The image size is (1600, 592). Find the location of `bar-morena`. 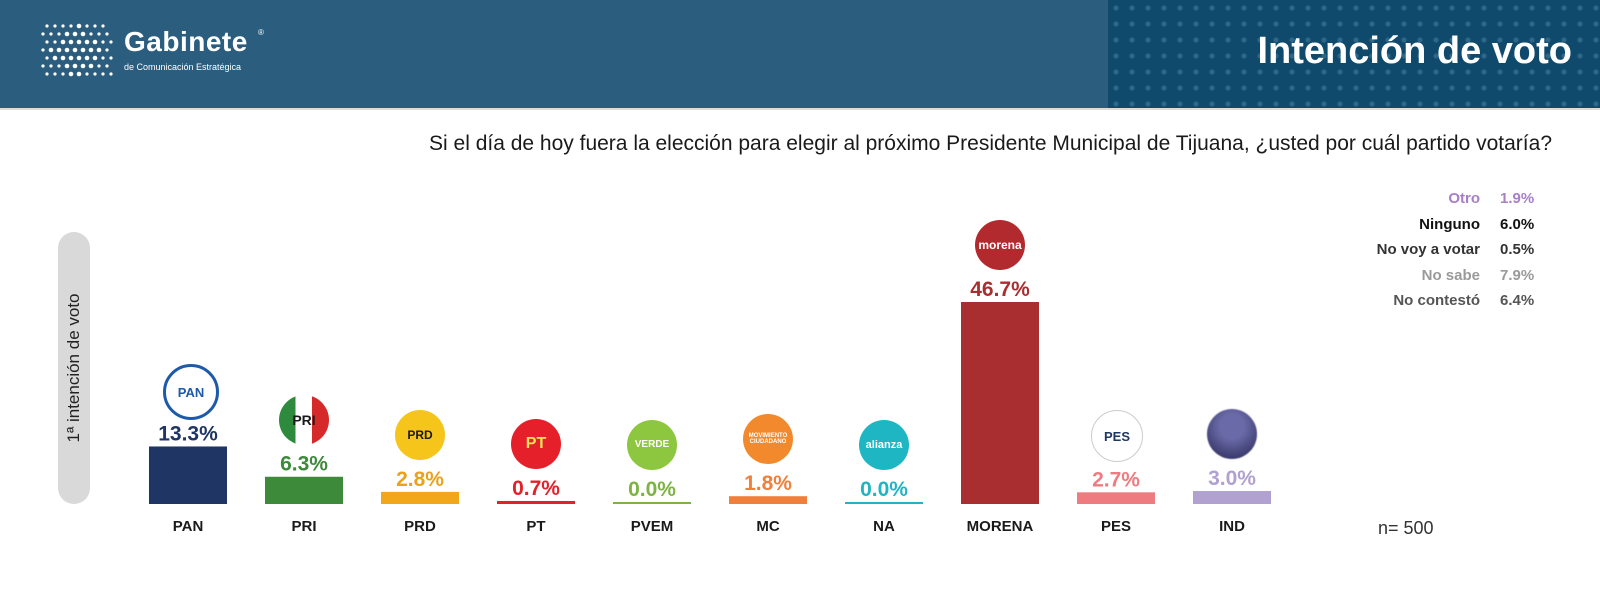

bar-morena is located at coordinates (1000, 403).